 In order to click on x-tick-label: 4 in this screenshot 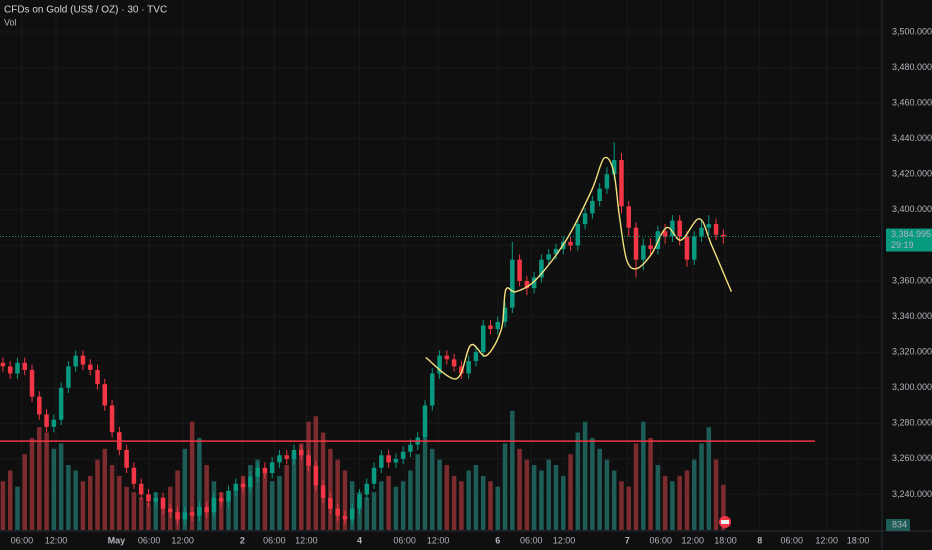, I will do `click(359, 540)`.